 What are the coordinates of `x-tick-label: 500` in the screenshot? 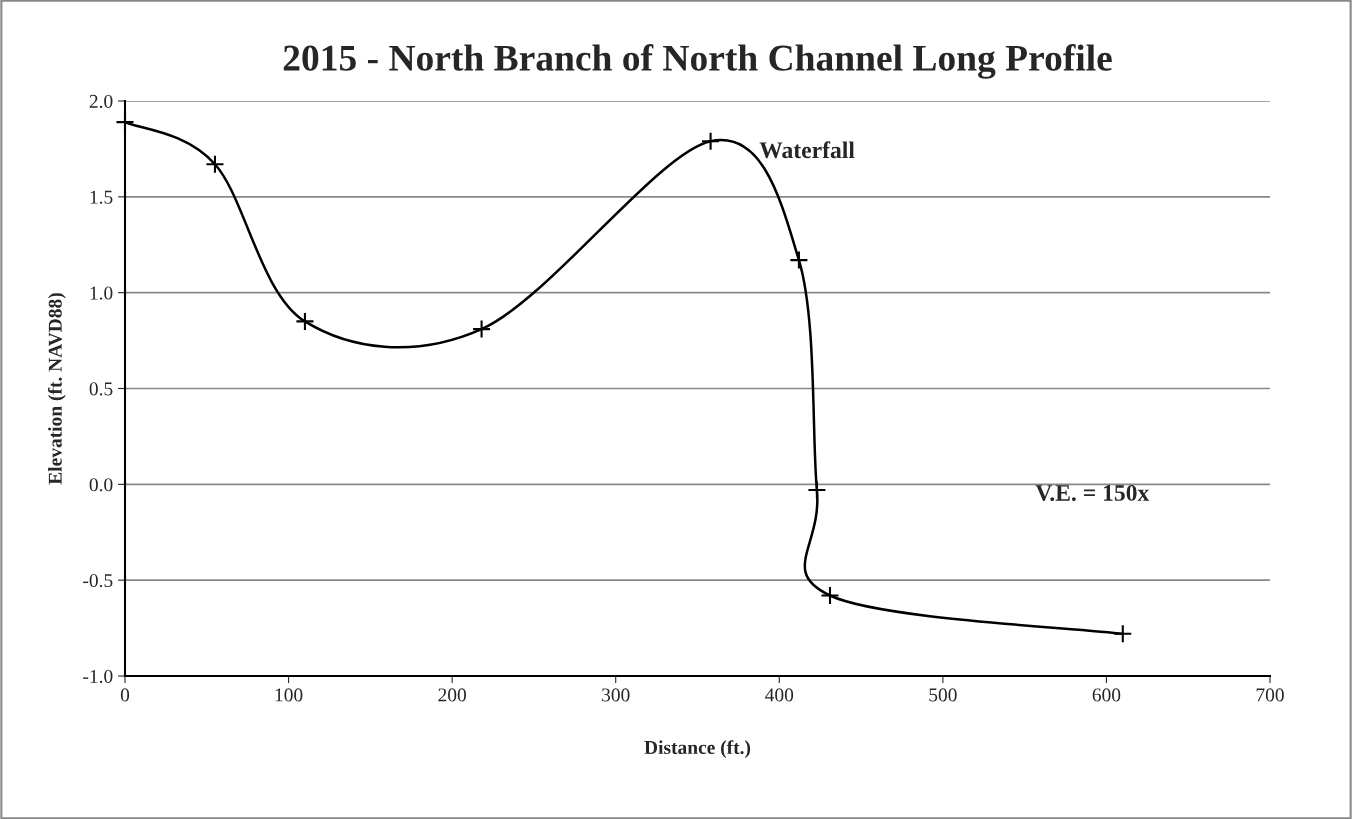 It's located at (943, 695).